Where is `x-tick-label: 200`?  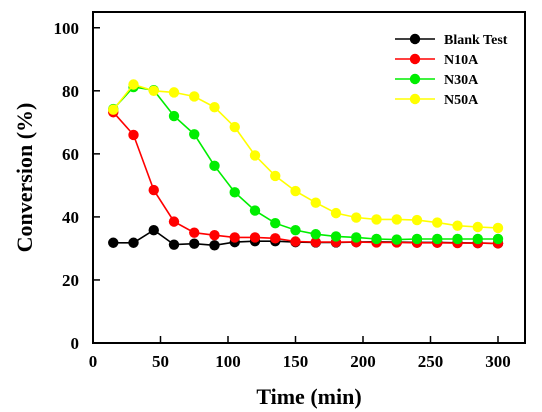 x-tick-label: 200 is located at coordinates (363, 361).